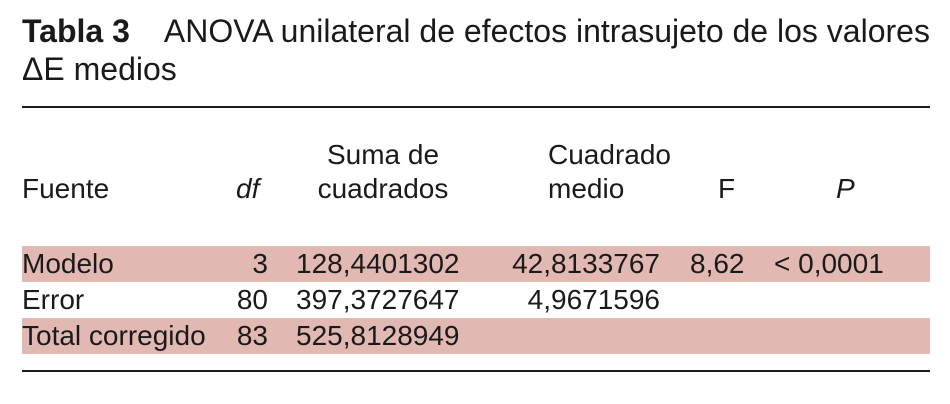 This screenshot has height=404, width=950. What do you see at coordinates (378, 299) in the screenshot?
I see `cell-suma: 397,3727647` at bounding box center [378, 299].